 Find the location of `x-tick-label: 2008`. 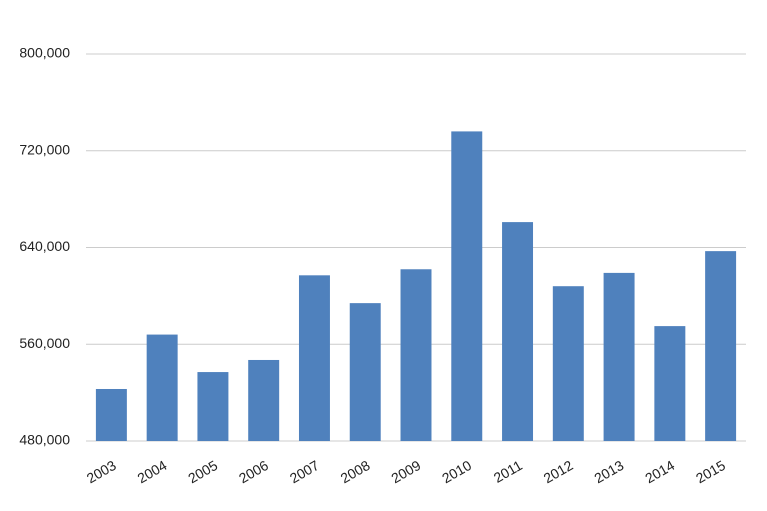

x-tick-label: 2008 is located at coordinates (355, 472).